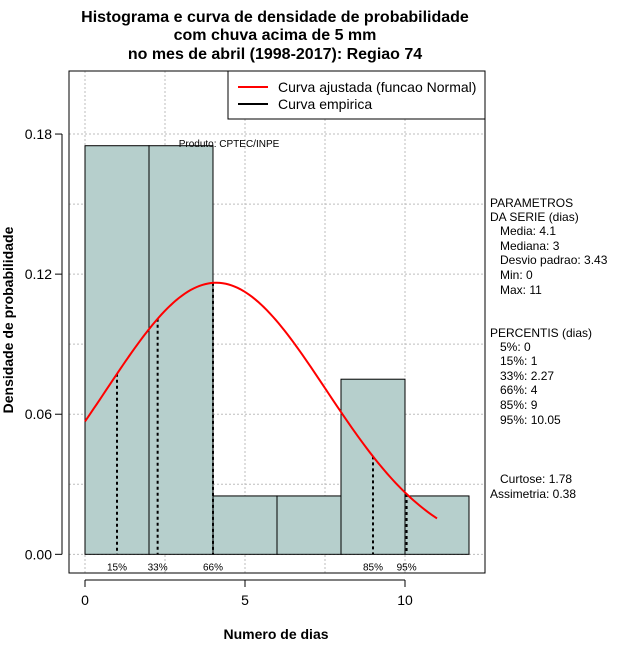 This screenshot has width=640, height=660. I want to click on shape-stats-block: Curtose: 1.78 Assimetria: 0.38, so click(533, 486).